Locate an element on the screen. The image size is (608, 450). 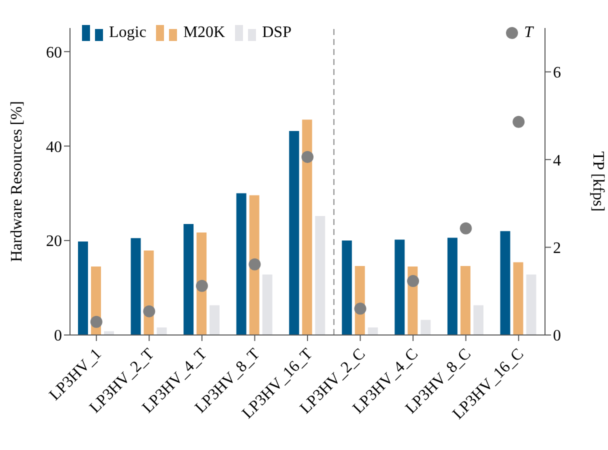
y2-axis-title: TP [kfps] is located at coordinates (597, 181).